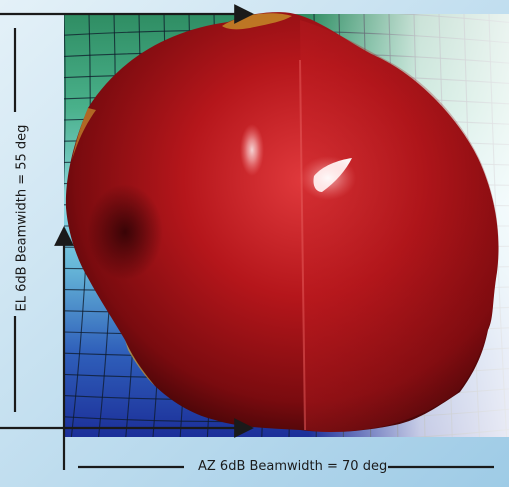 This screenshot has height=487, width=509. What do you see at coordinates (252, 150) in the screenshot?
I see `lobe-left-glint` at bounding box center [252, 150].